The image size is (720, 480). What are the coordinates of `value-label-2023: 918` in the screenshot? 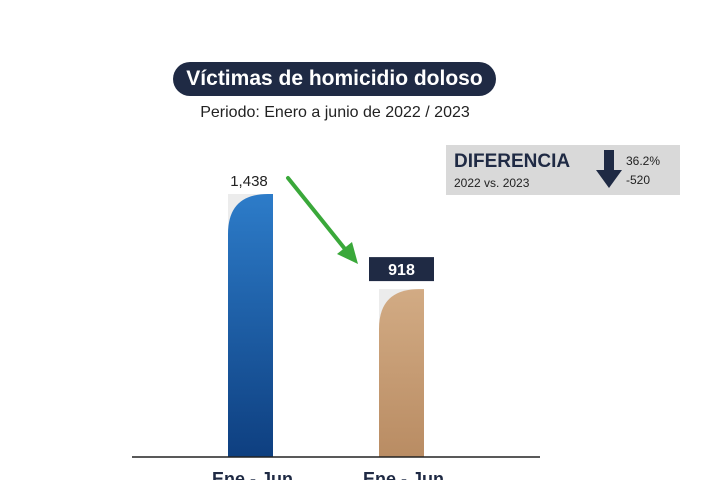 It's located at (401, 270).